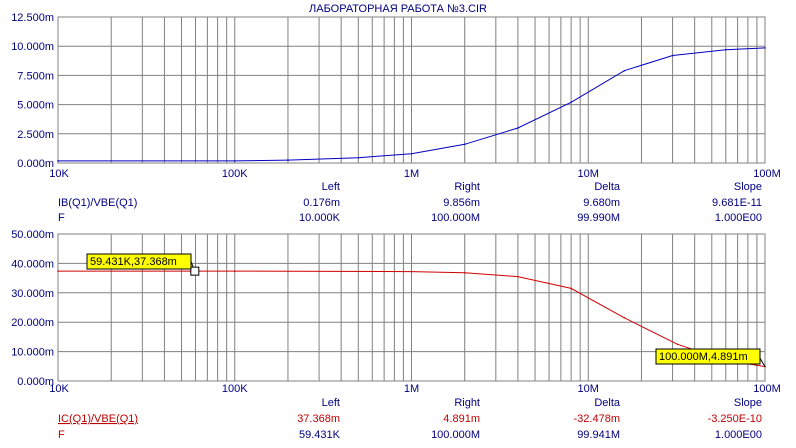  I want to click on y-tick-label: 7.500m, so click(35, 76).